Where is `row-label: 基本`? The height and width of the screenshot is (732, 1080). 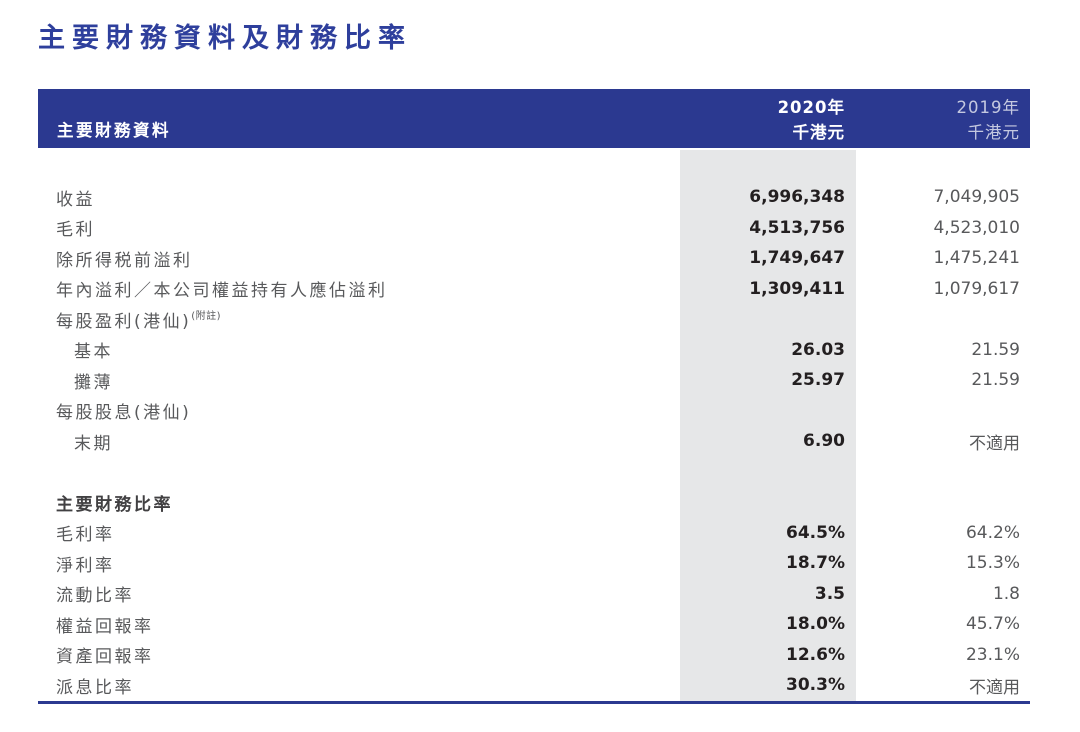
row-label: 基本 is located at coordinates (93, 352).